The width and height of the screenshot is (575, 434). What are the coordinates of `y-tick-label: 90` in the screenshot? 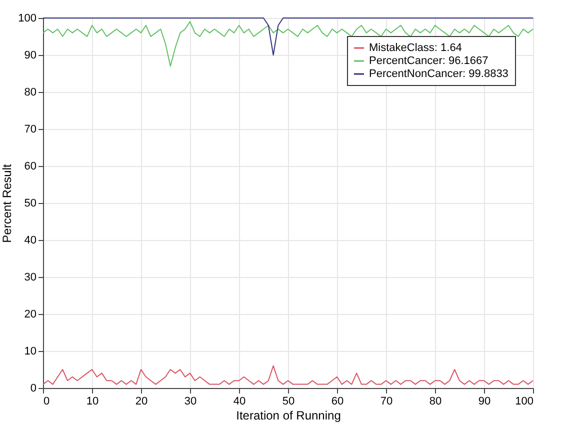 It's located at (30, 56).